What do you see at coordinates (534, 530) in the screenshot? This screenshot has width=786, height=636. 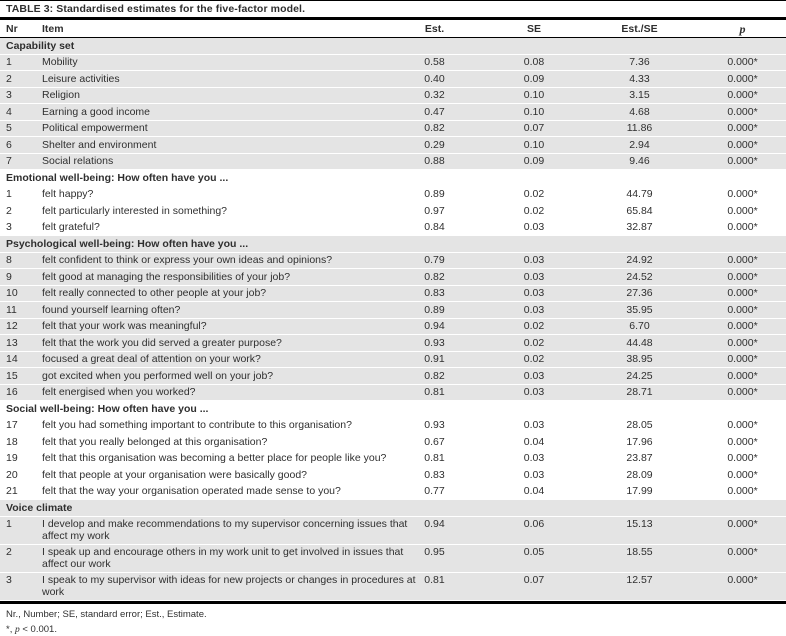 I see `cell-se: 0.06` at bounding box center [534, 530].